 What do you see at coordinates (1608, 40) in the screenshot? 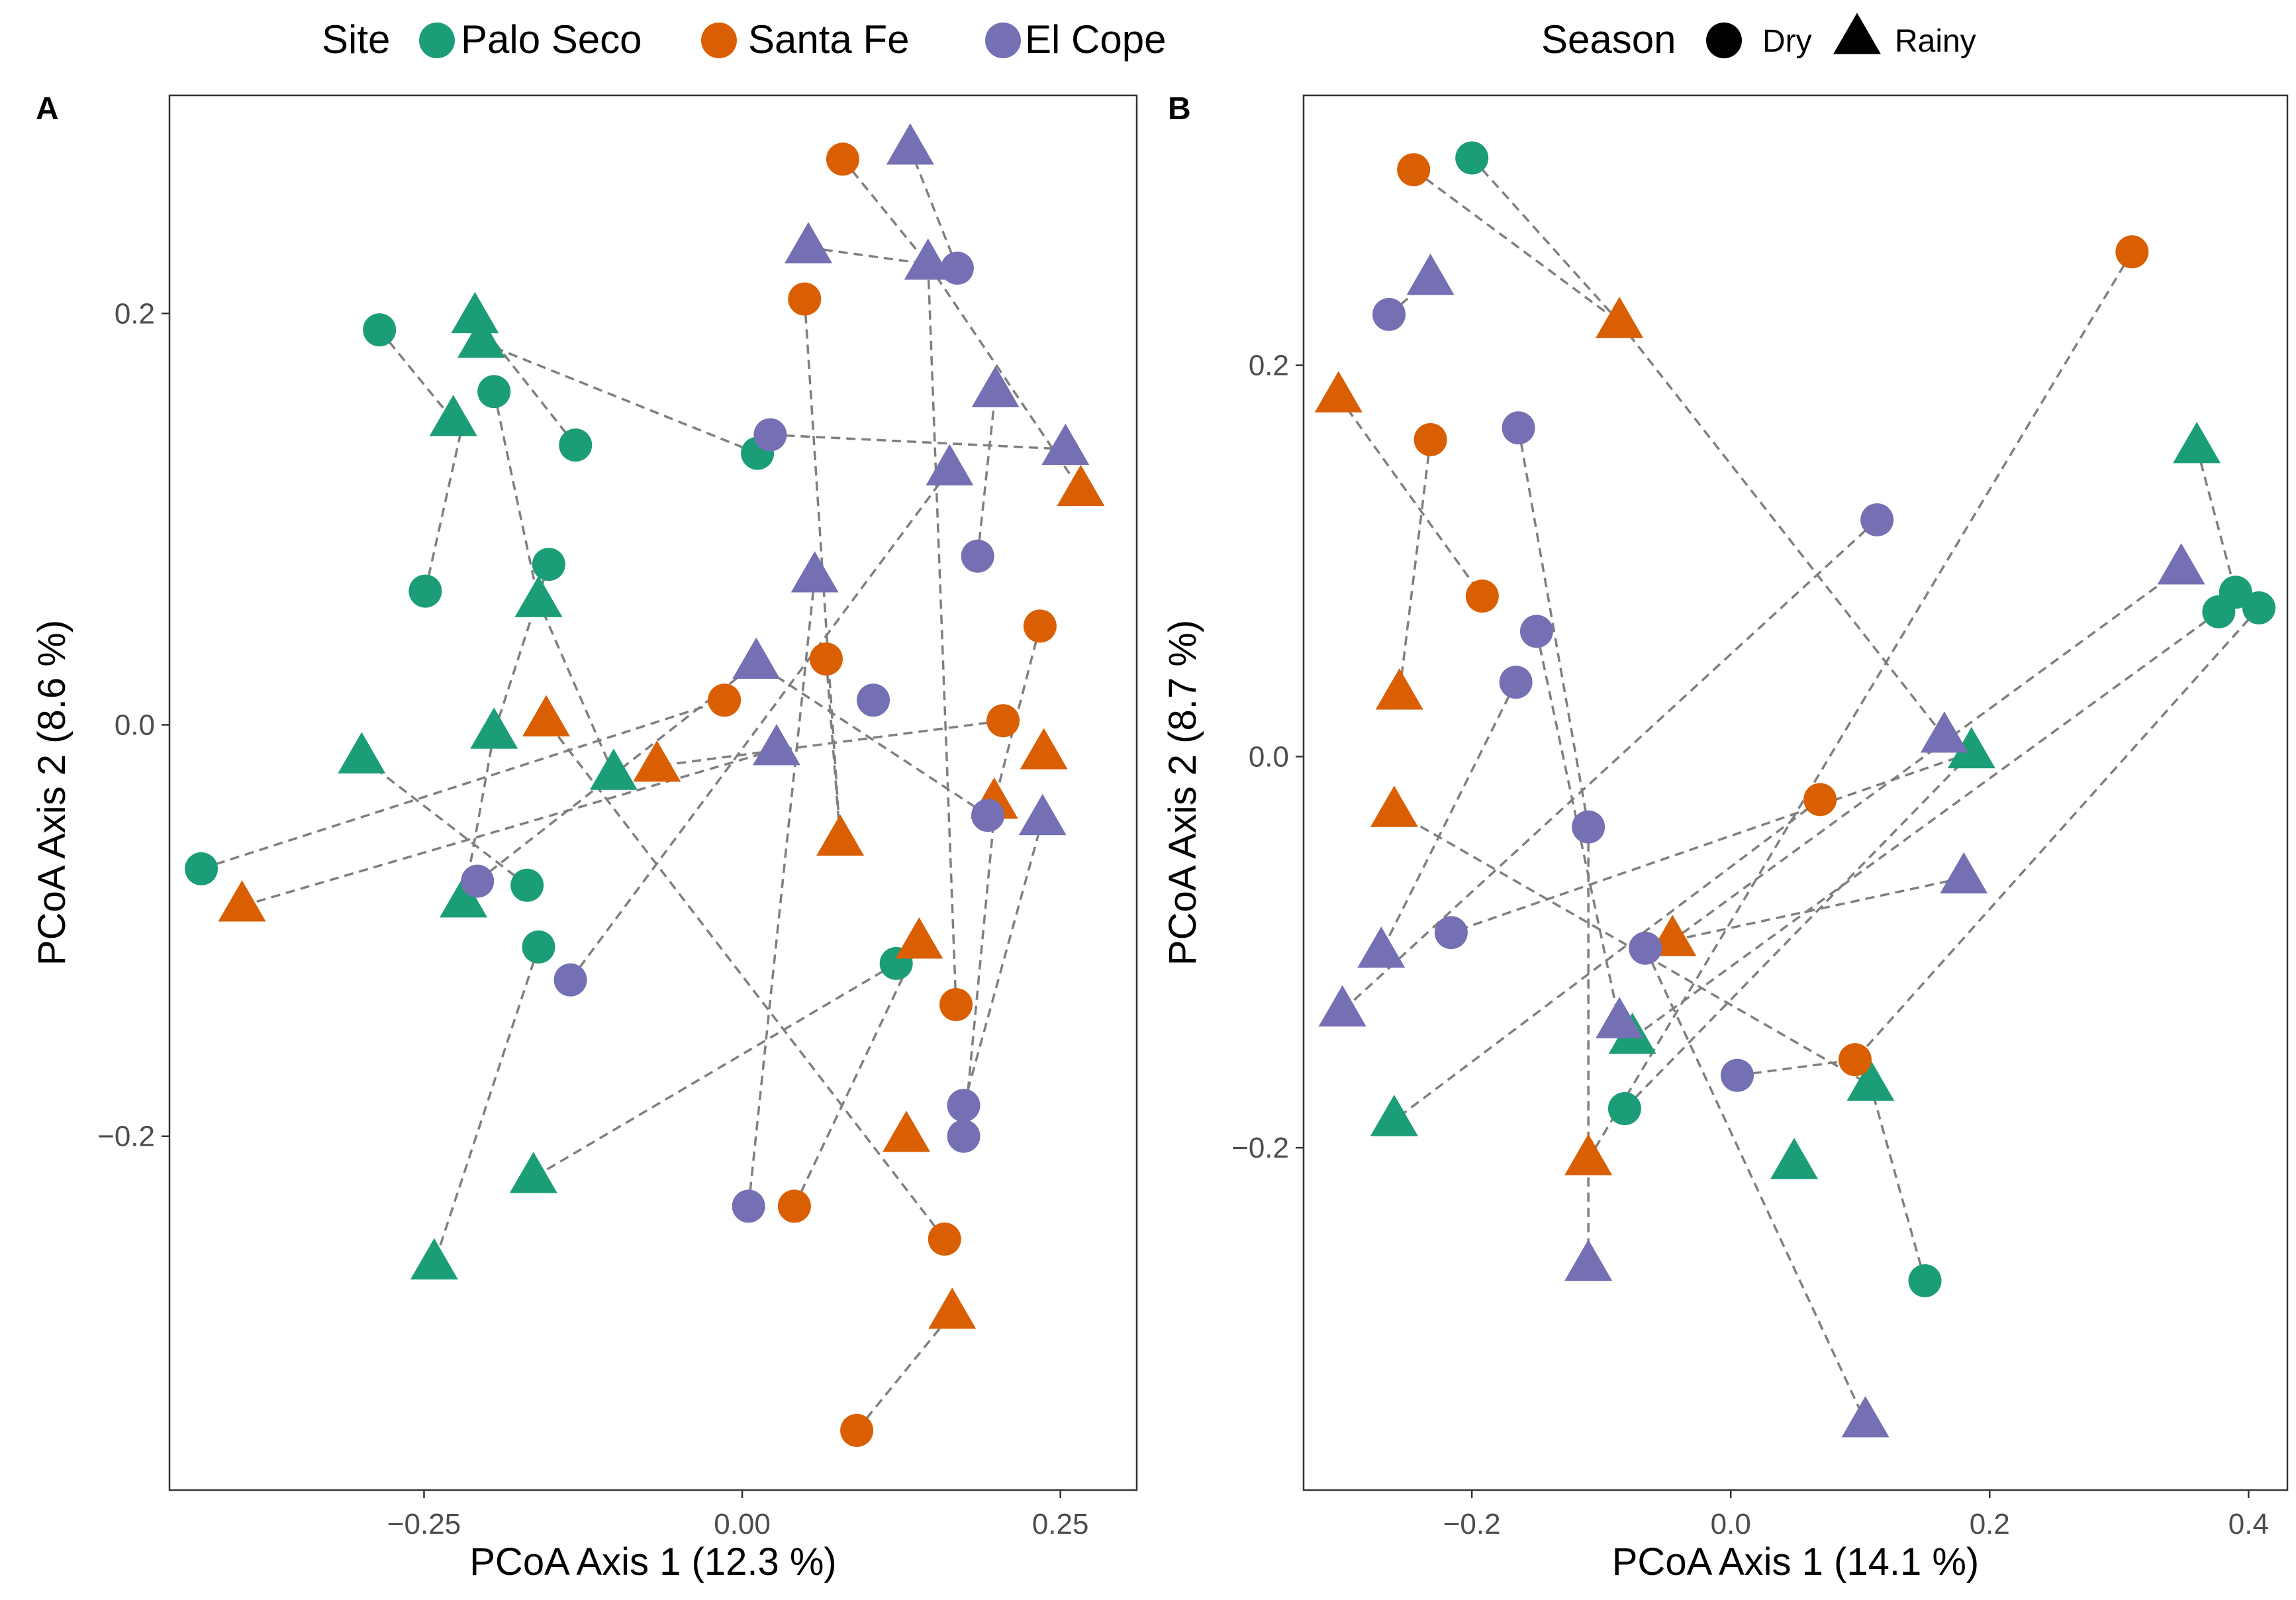
I see `legend-season-title: Season` at bounding box center [1608, 40].